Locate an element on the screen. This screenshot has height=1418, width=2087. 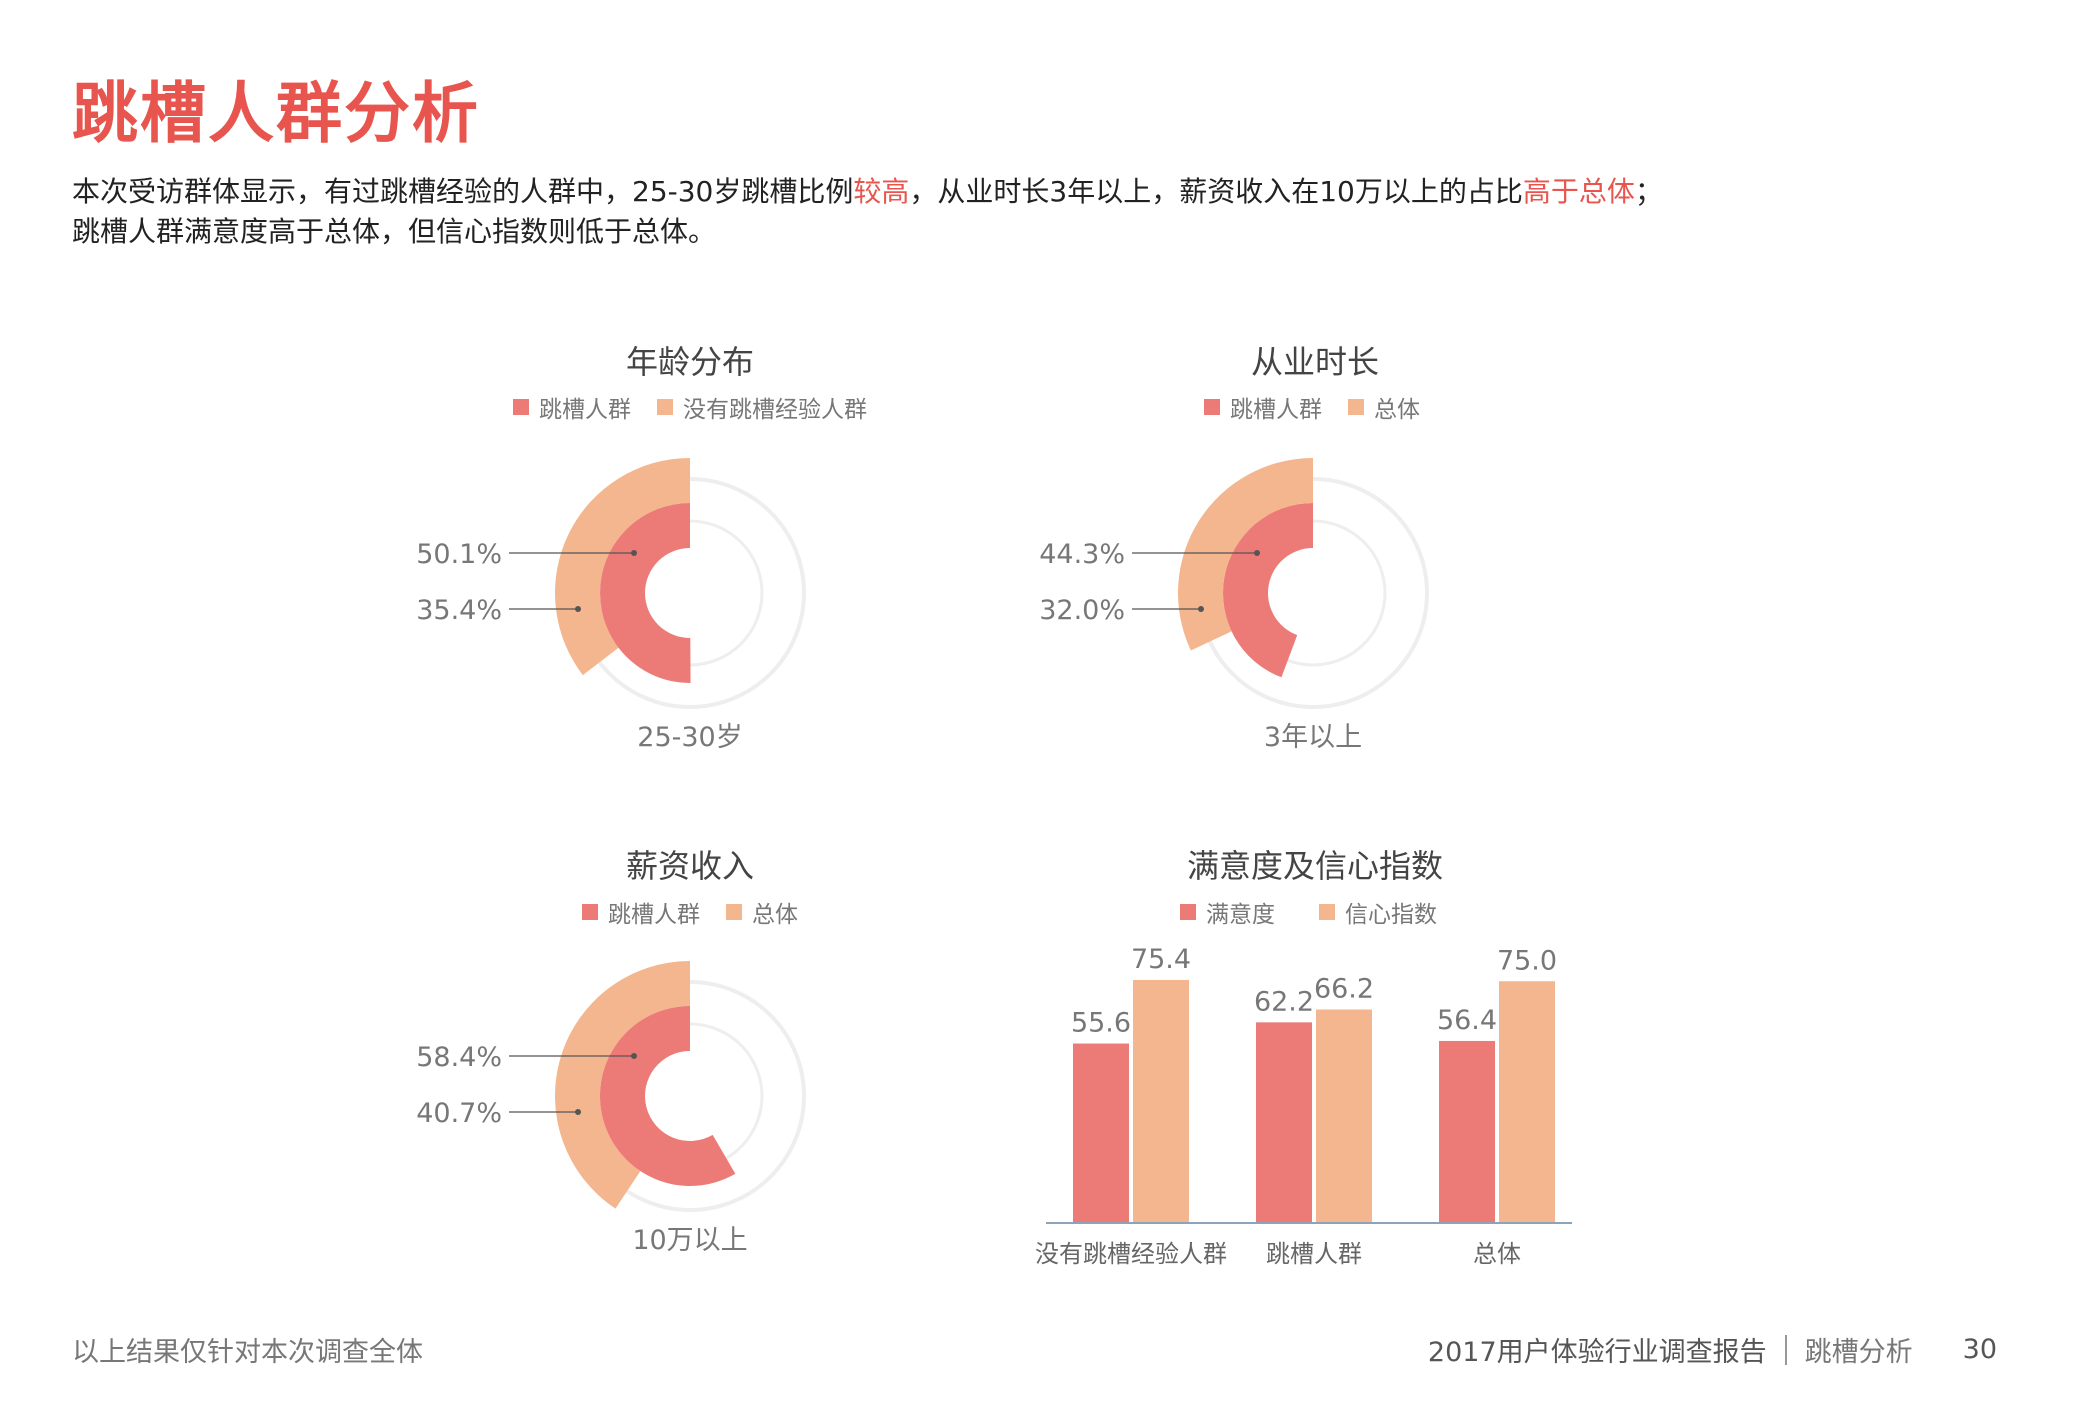
data-label: 44.3% is located at coordinates (1082, 554).